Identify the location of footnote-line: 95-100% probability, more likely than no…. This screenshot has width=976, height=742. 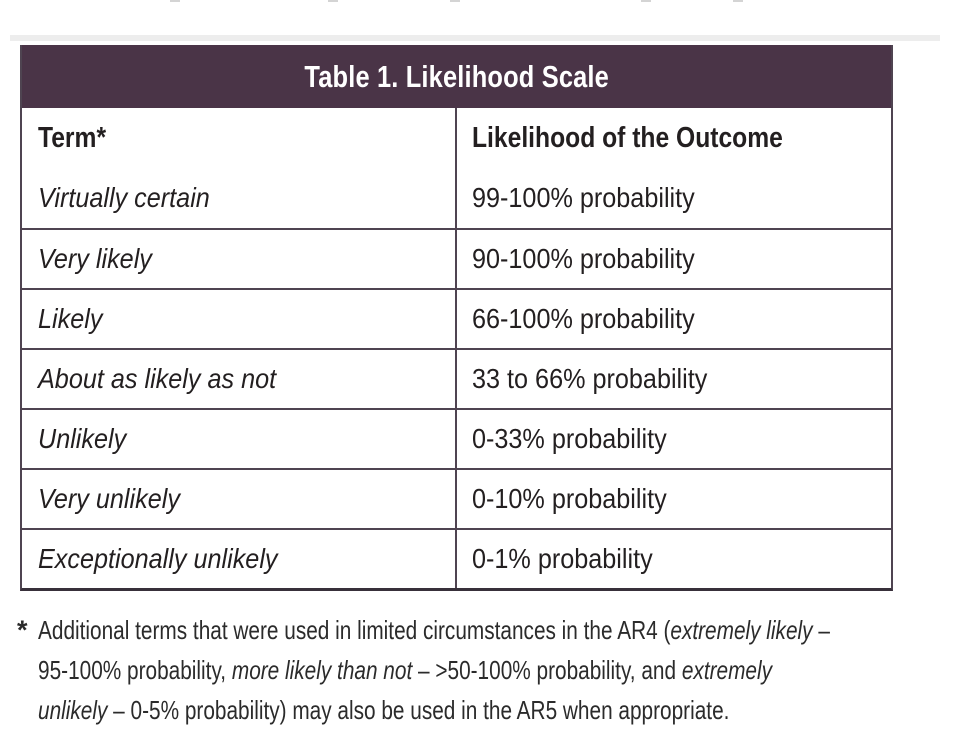
(405, 670).